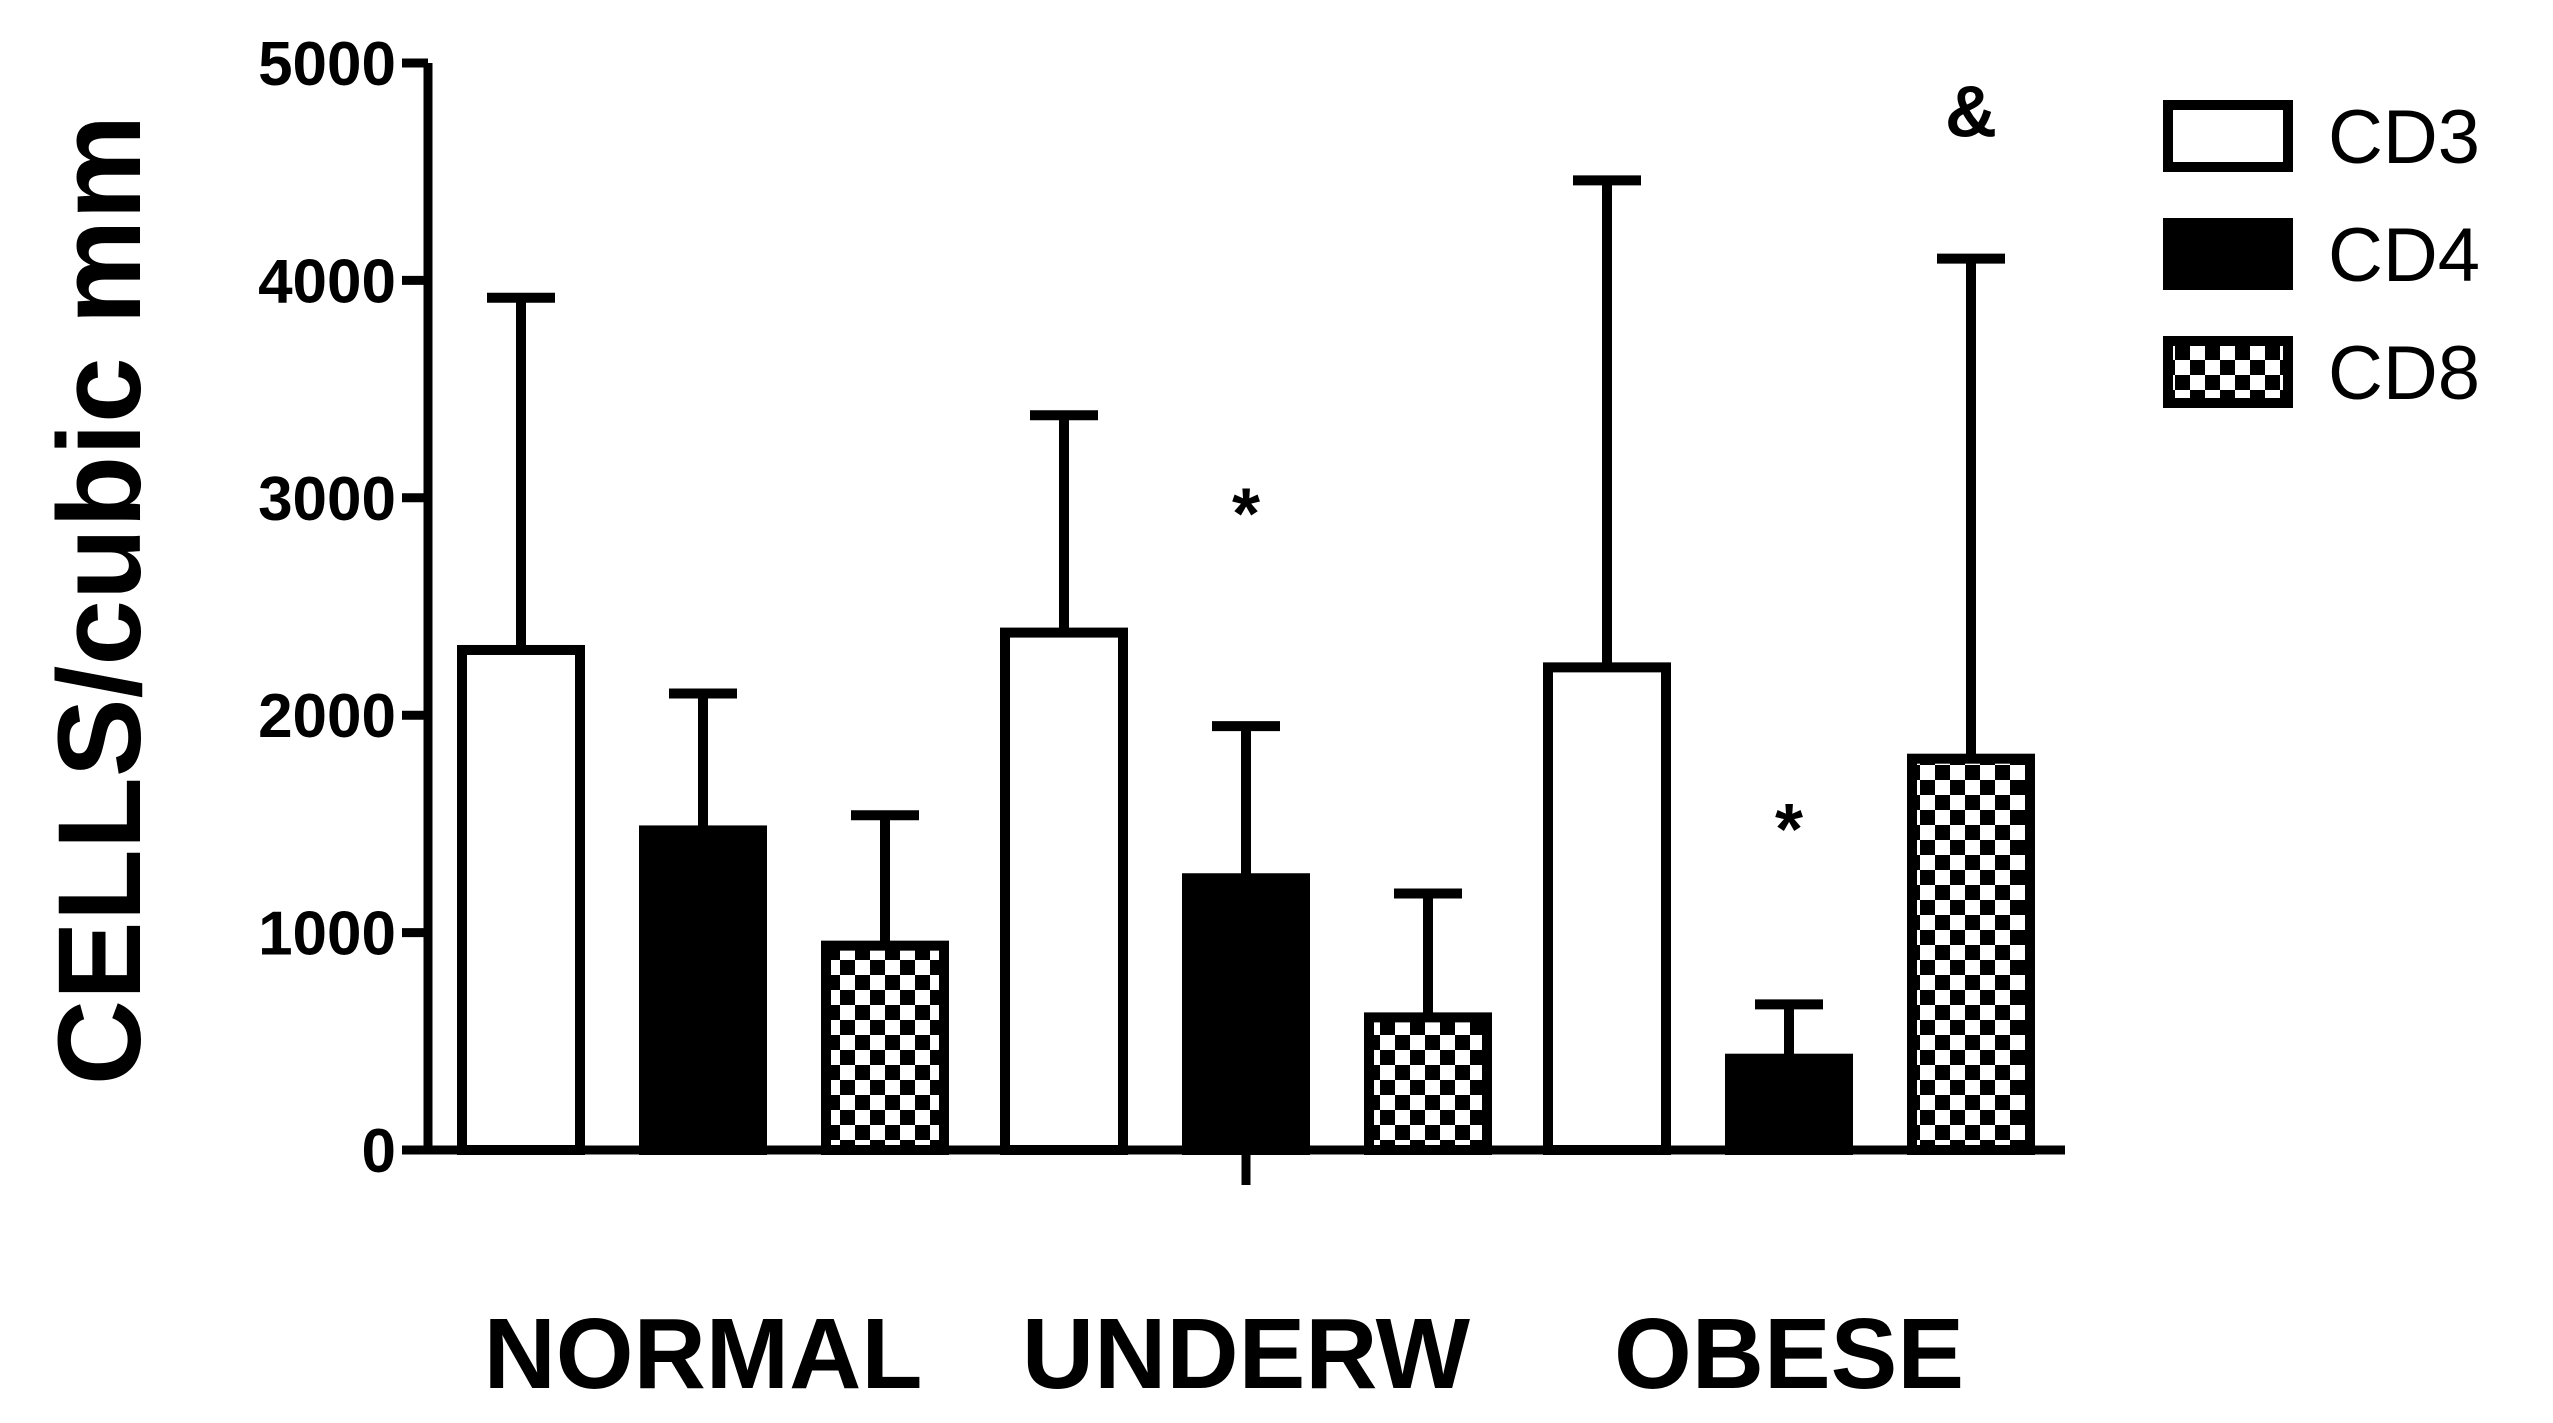  Describe the element at coordinates (2404, 255) in the screenshot. I see `legend-label: CD4` at that location.